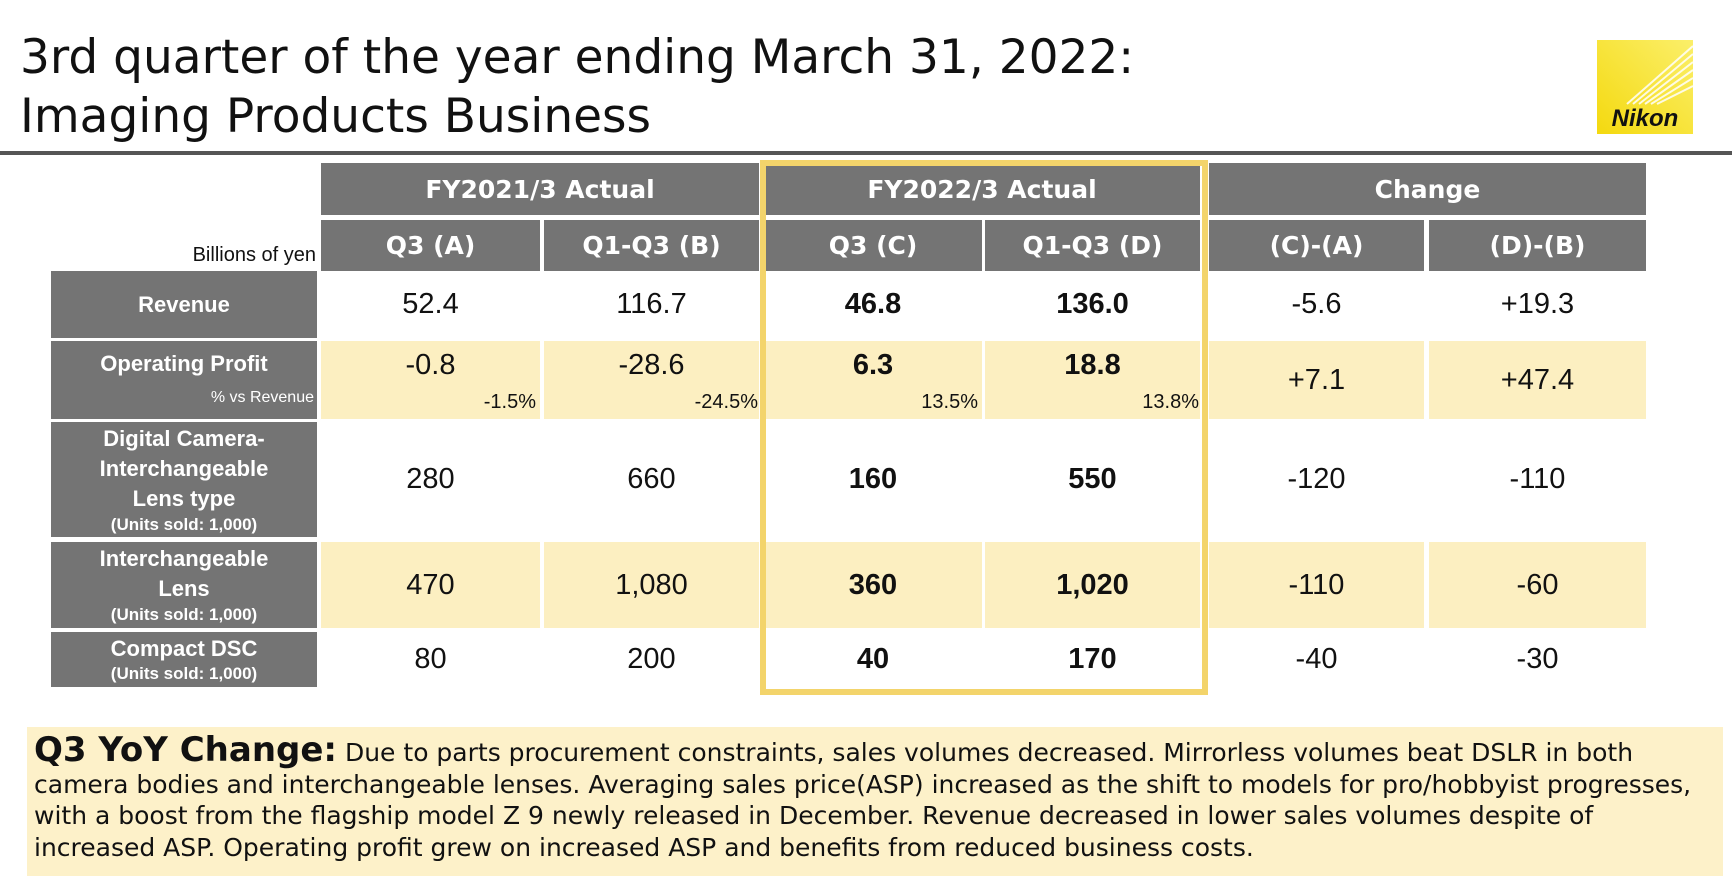  What do you see at coordinates (186, 750) in the screenshot?
I see `note-lead: Q3 YoY Change:` at bounding box center [186, 750].